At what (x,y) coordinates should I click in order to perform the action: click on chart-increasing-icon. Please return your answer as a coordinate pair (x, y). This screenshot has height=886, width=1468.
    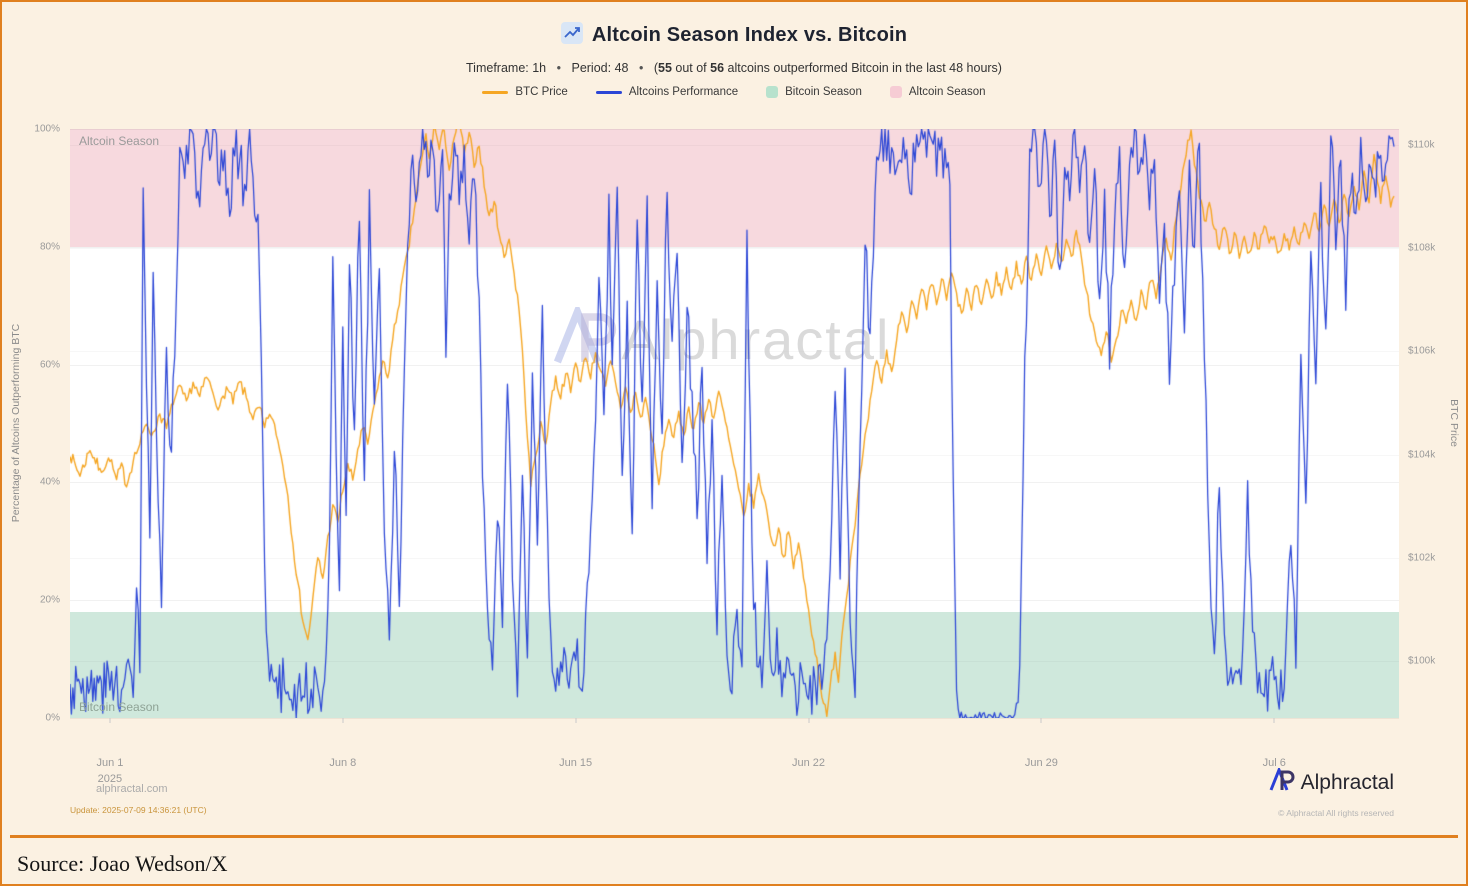
    Looking at the image, I should click on (571, 35).